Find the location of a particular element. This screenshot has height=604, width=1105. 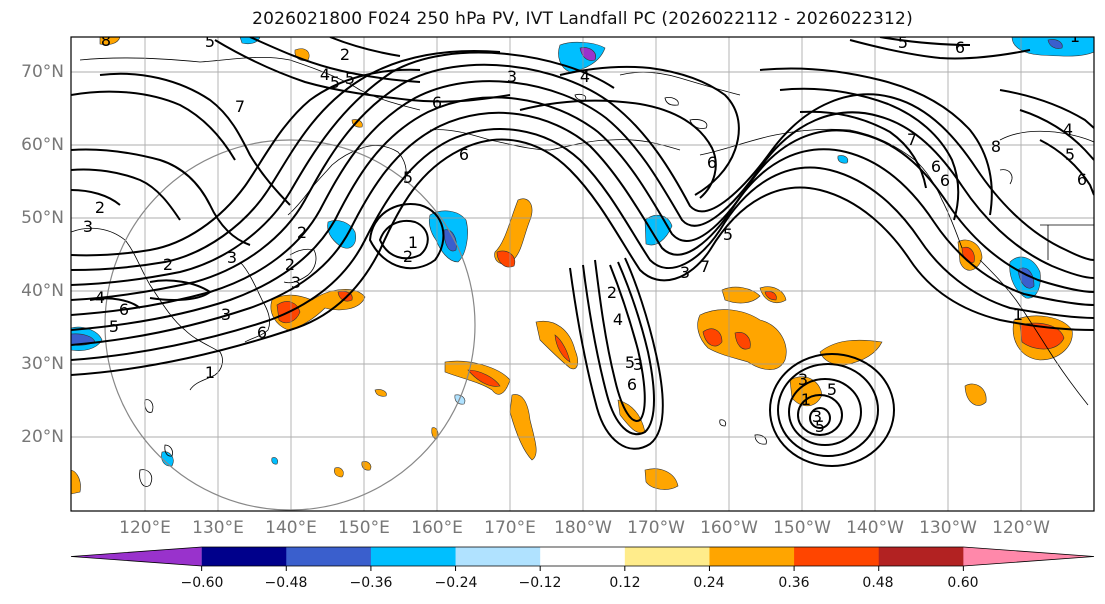

colorbar-tick-label: −0.60 is located at coordinates (202, 583).